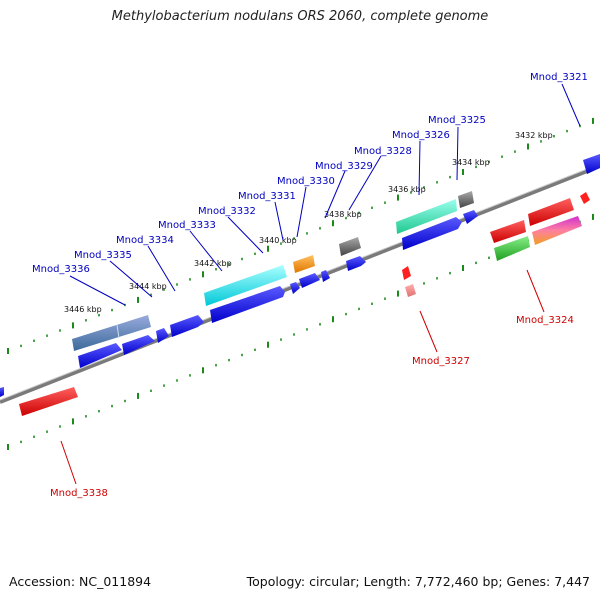  What do you see at coordinates (83, 309) in the screenshot?
I see `kbp-label: 3446 kbp` at bounding box center [83, 309].